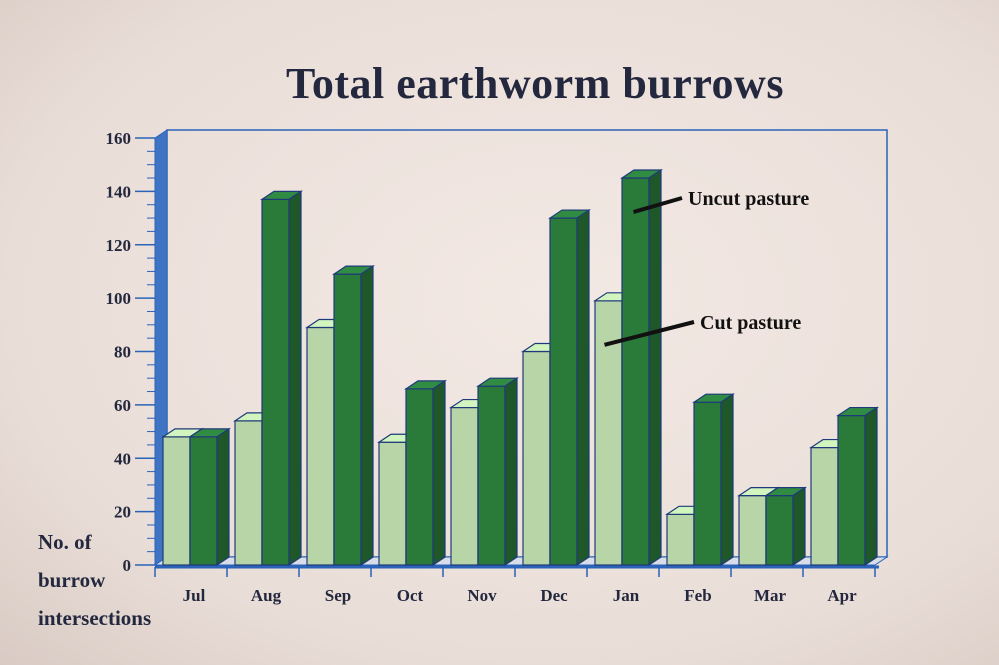 This screenshot has height=665, width=999. What do you see at coordinates (392, 503) in the screenshot?
I see `bar-oct-cut-front` at bounding box center [392, 503].